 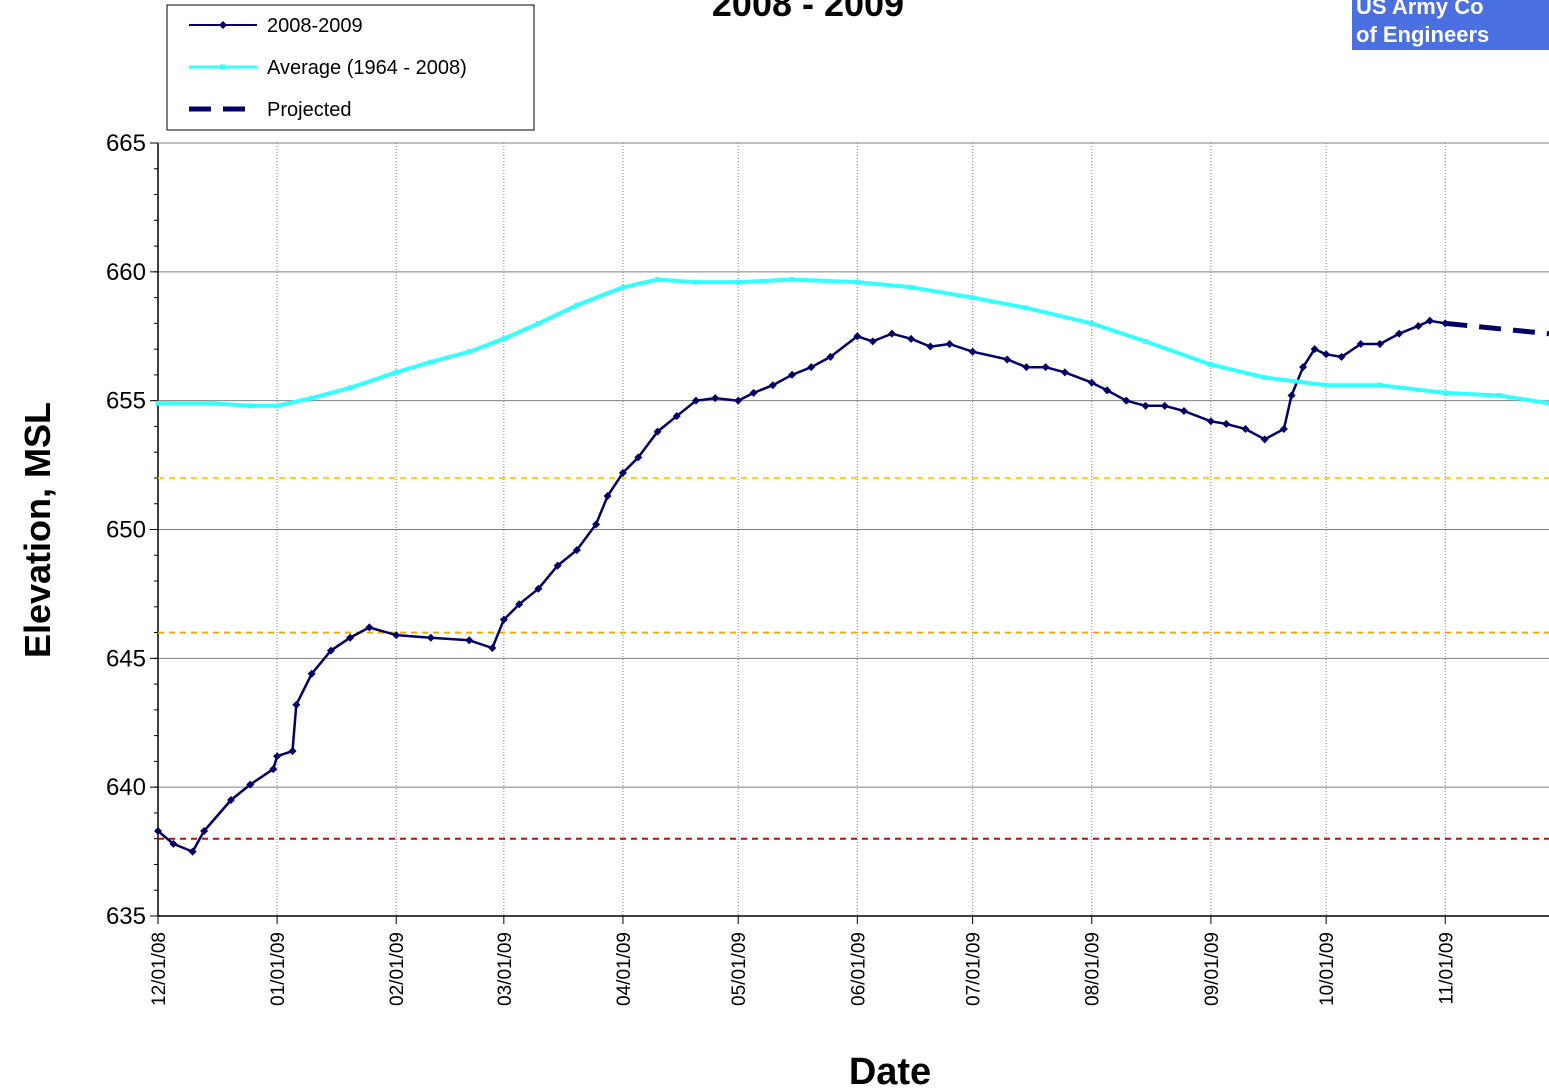 I want to click on x-tick-label: 06/01/09, so click(x=858, y=969).